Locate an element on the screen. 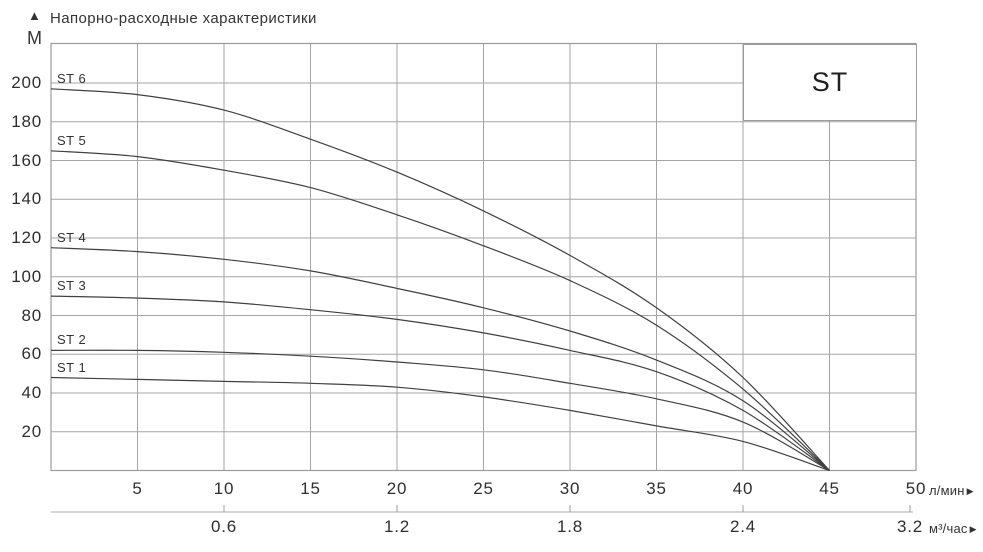  x-axis-primary-unit: л/мин ▶ is located at coordinates (951, 490).